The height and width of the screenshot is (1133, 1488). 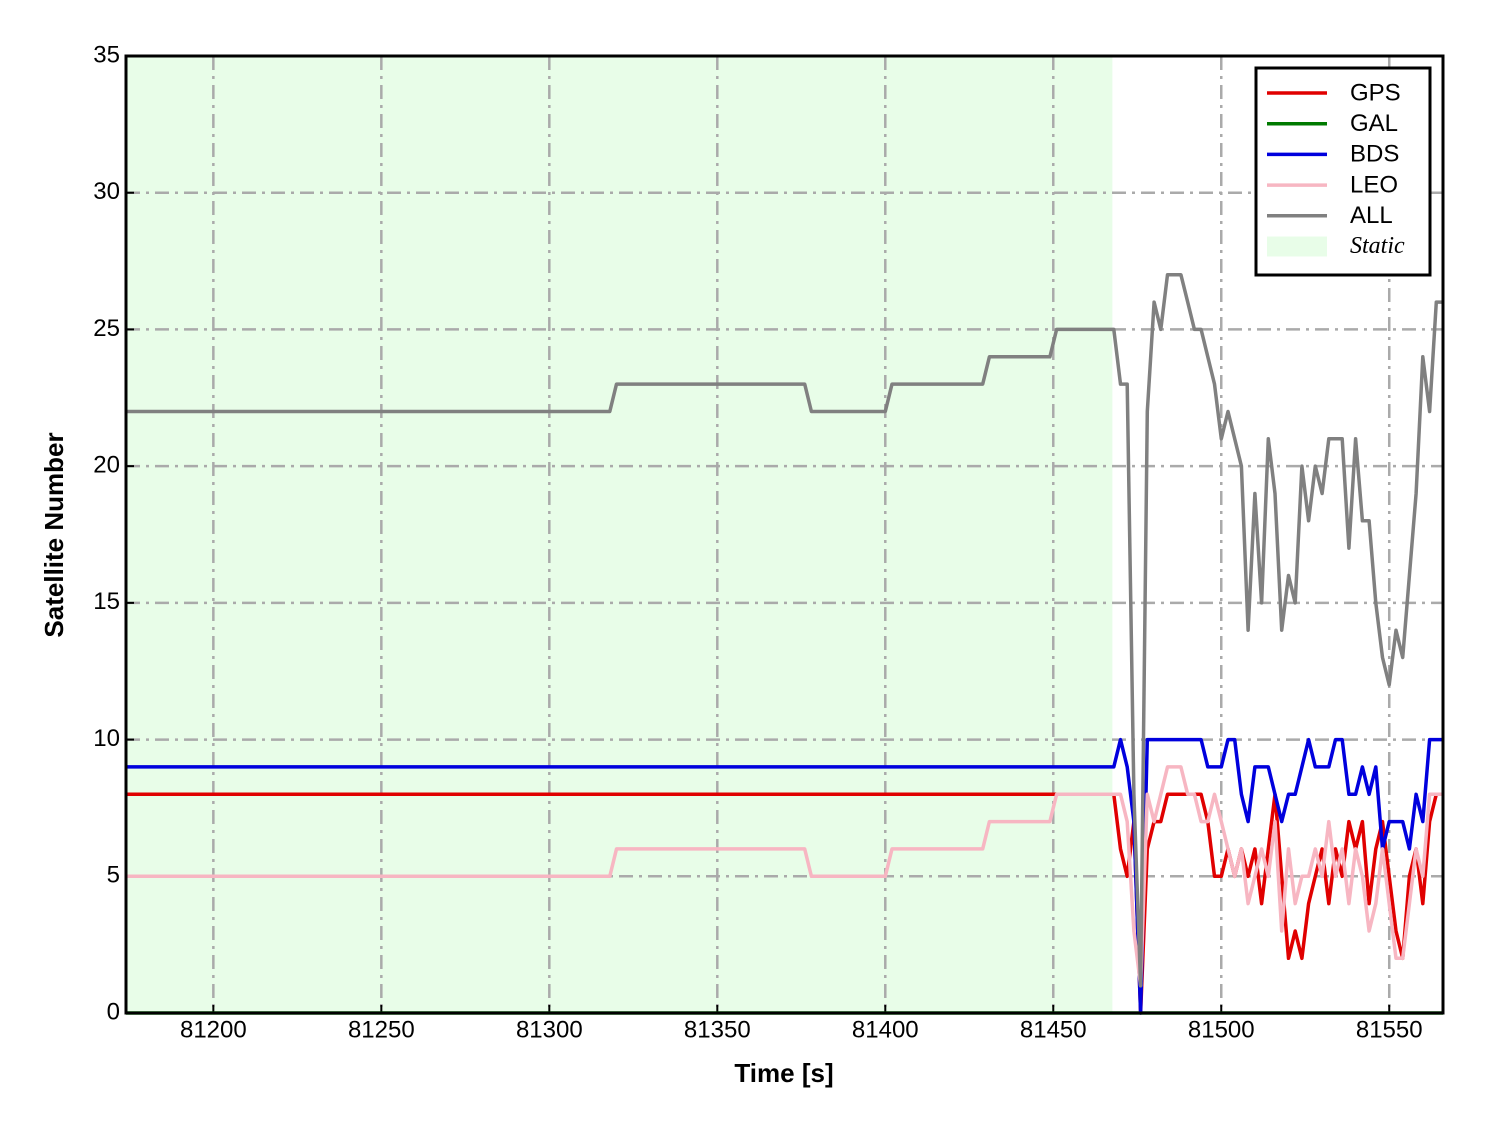 I want to click on y-tick-label: 10, so click(x=106, y=738).